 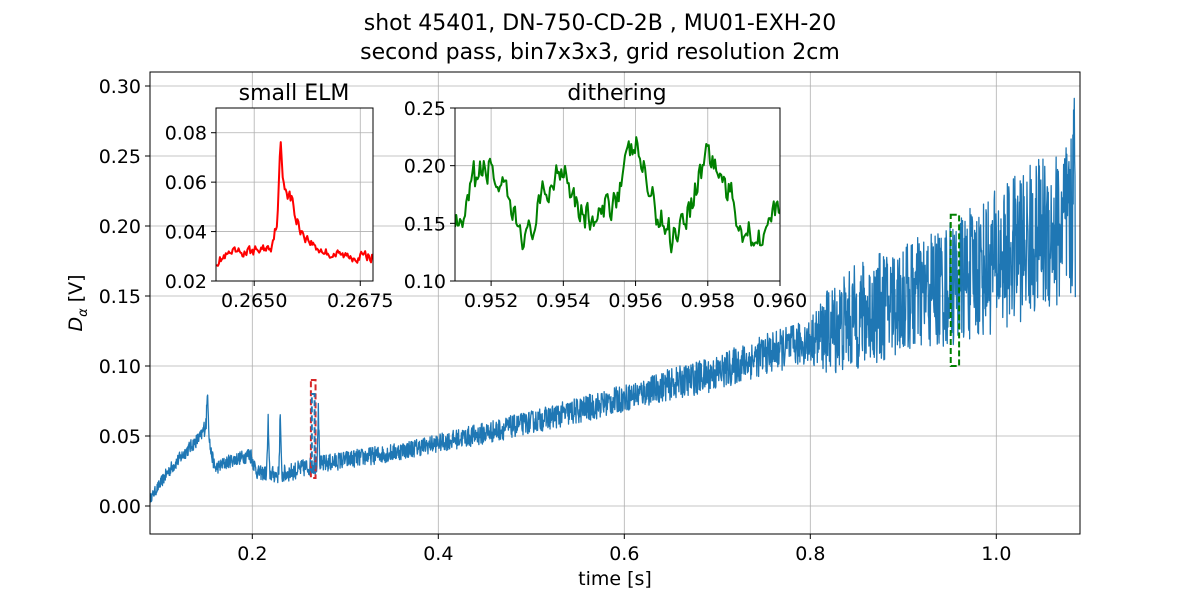 I want to click on inset-small-elm-background, so click(x=294, y=194).